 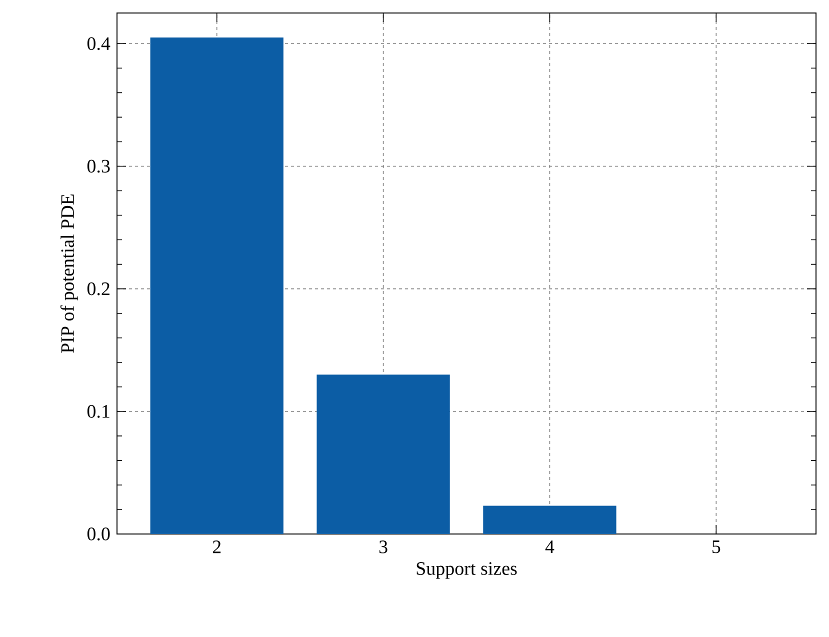 I want to click on y-tick-label: 0.4, so click(x=98, y=43).